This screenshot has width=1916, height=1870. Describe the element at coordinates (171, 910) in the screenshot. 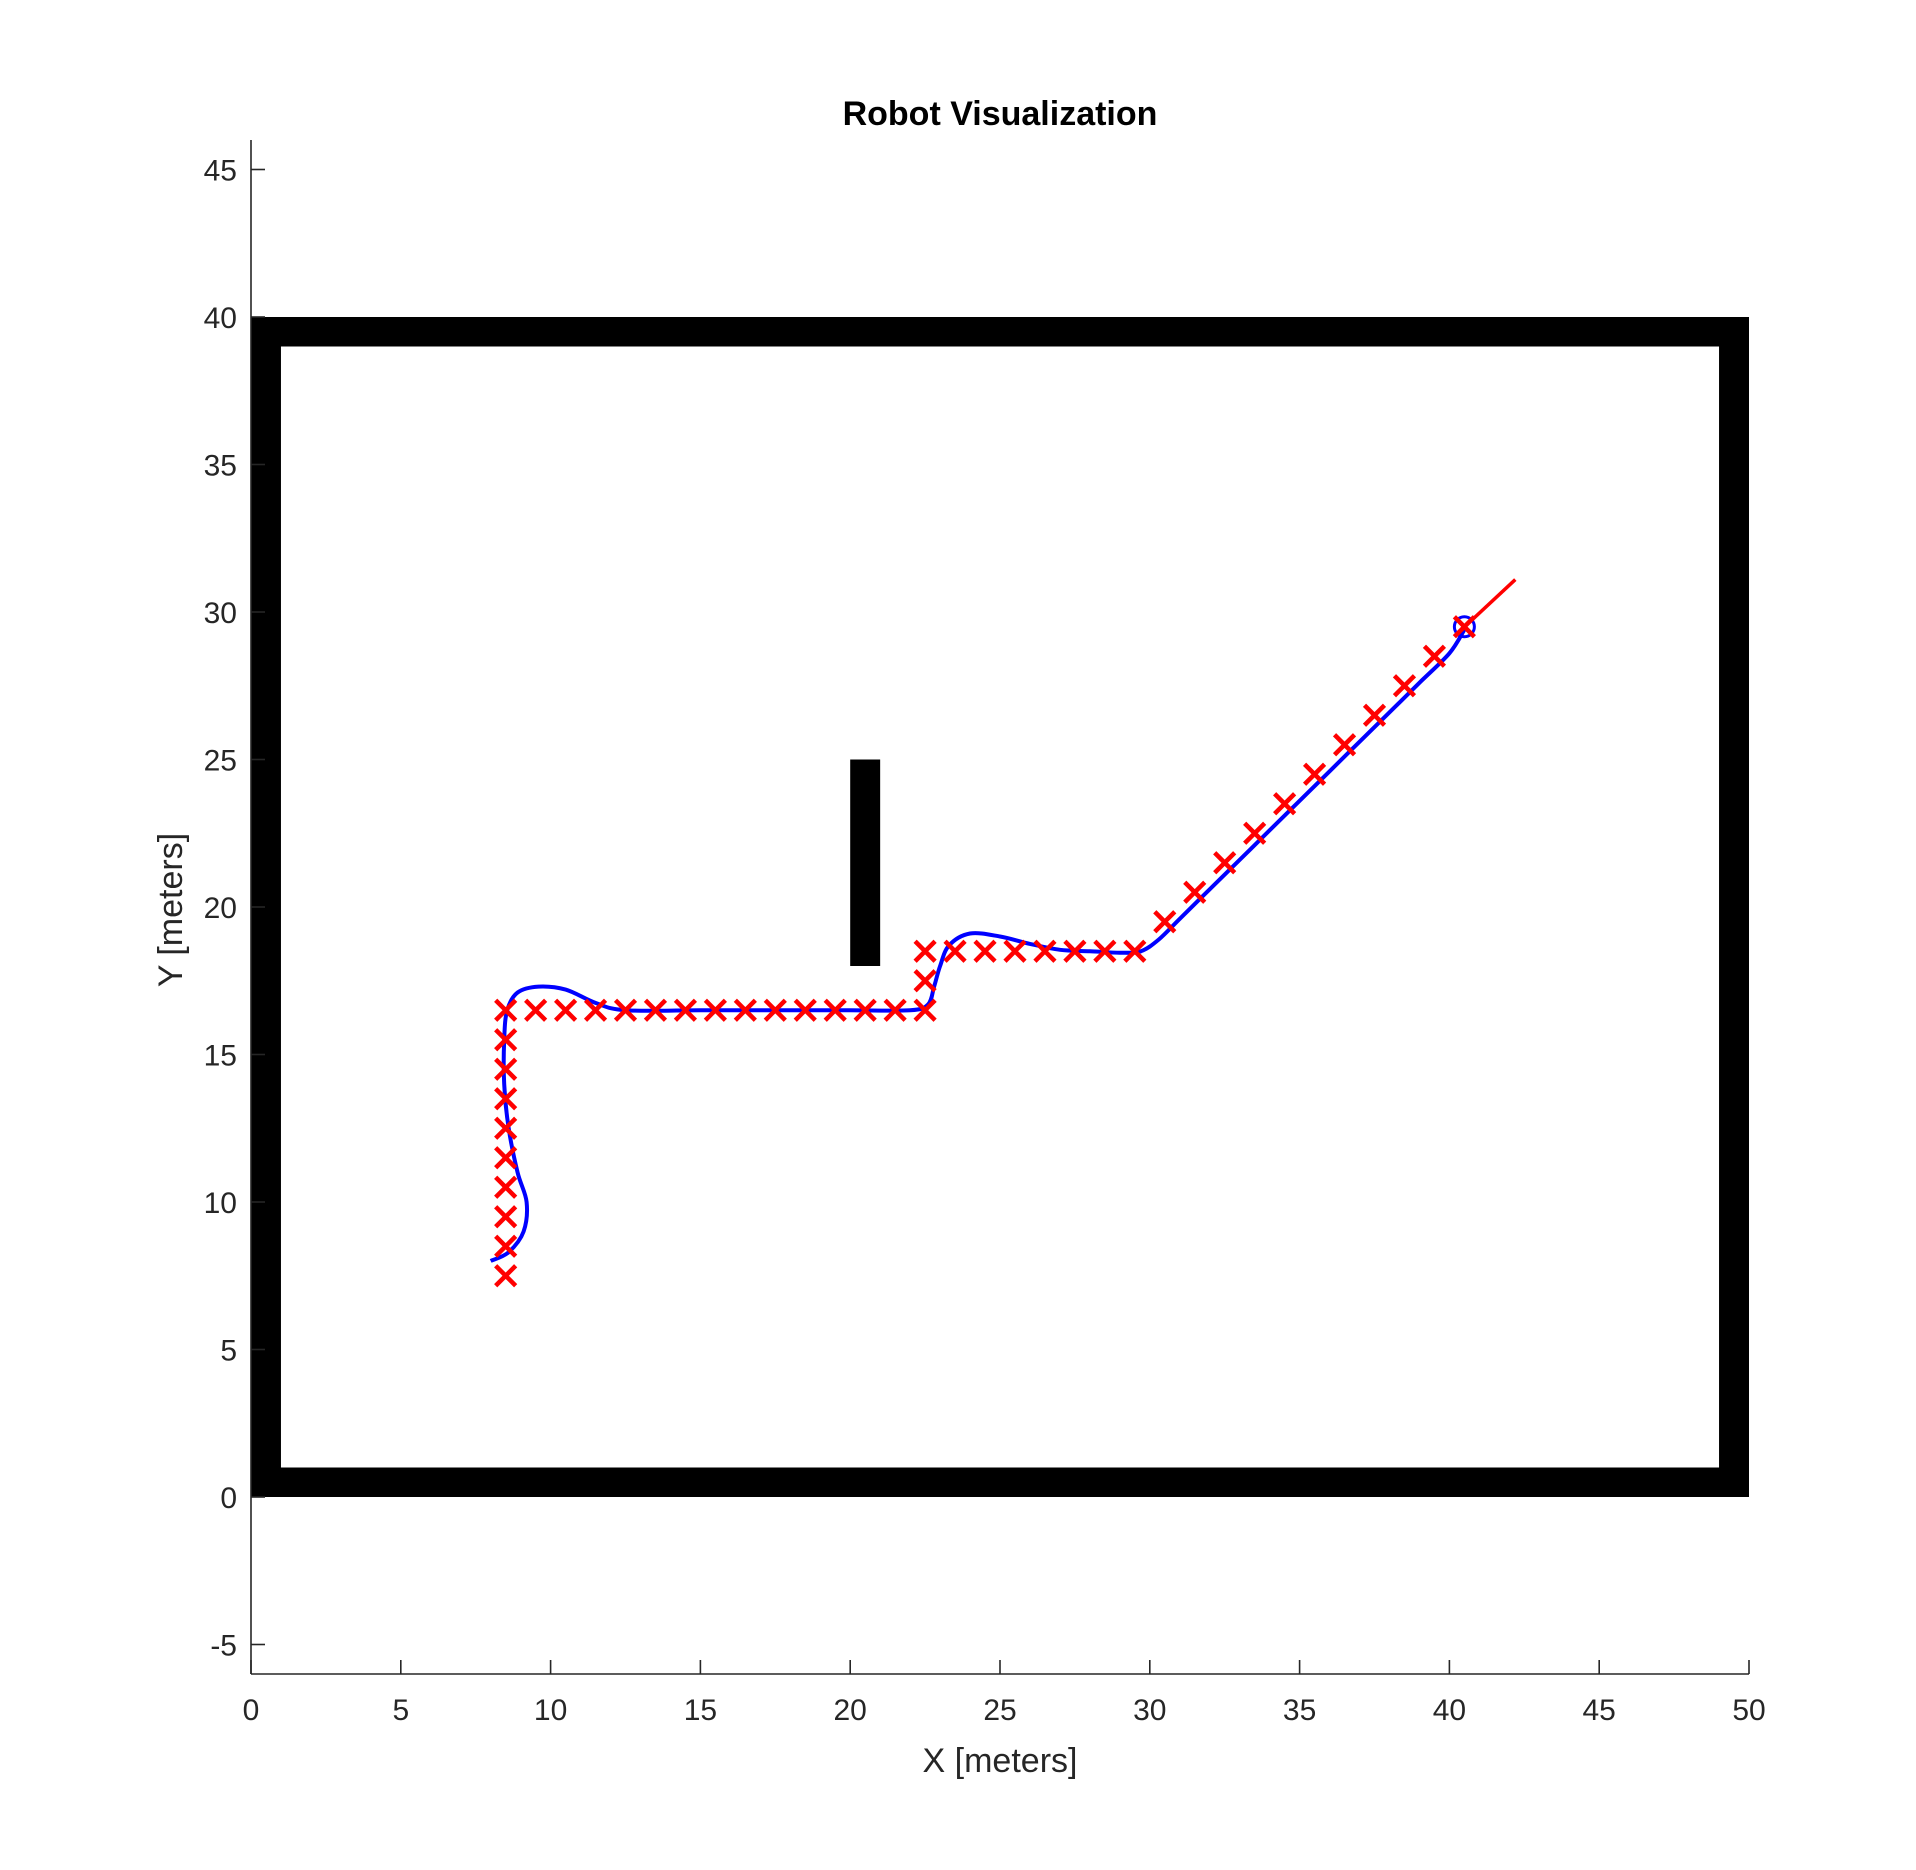

I see `y-axis-label: Y [meters]` at that location.